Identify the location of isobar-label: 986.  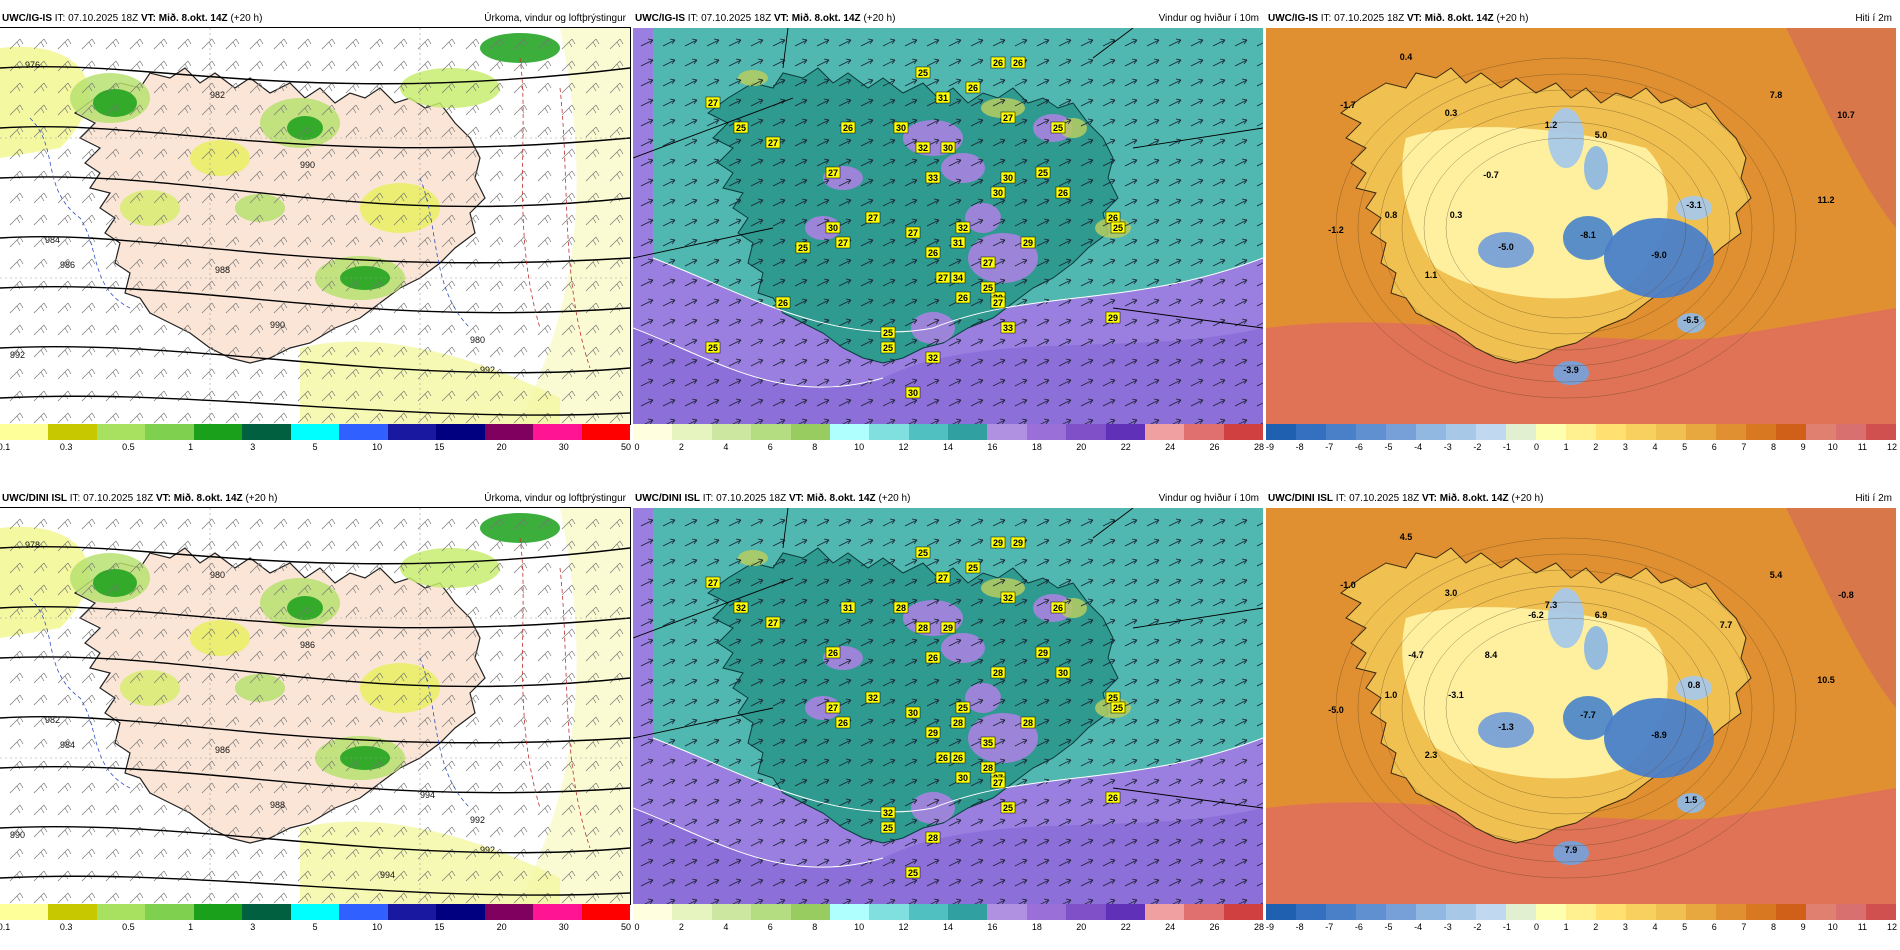
(67, 265).